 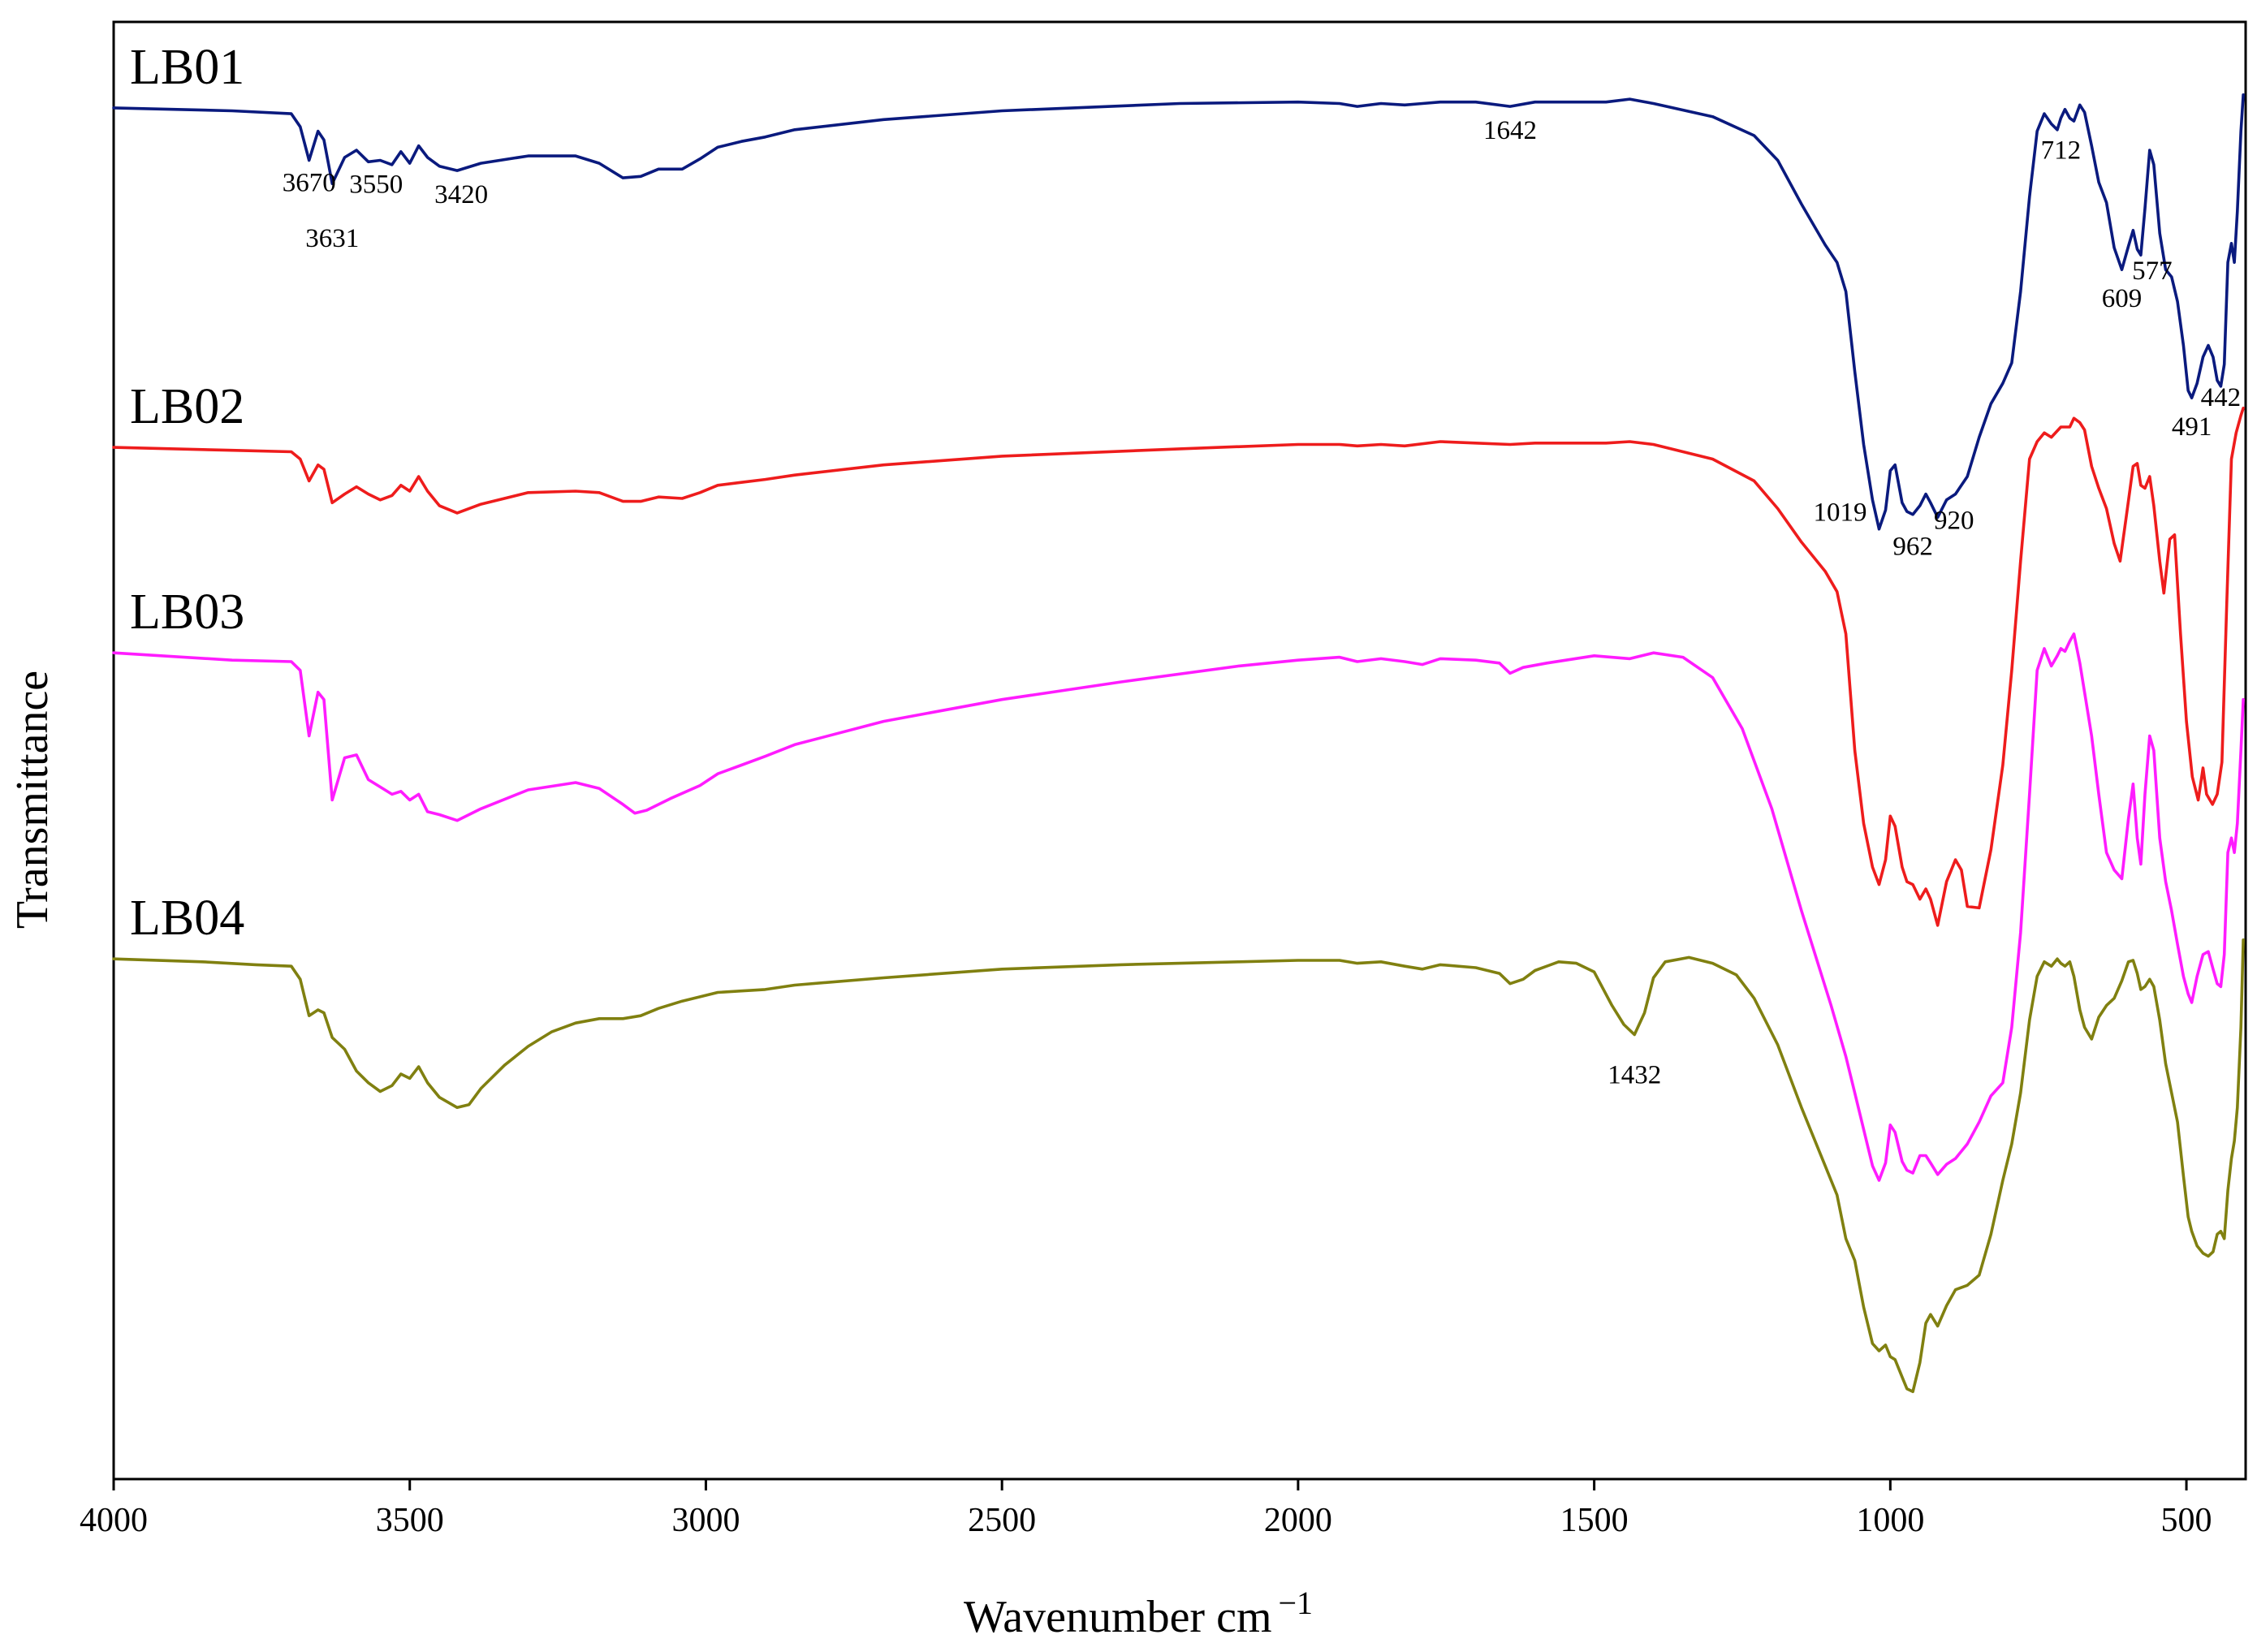 What do you see at coordinates (187, 493) in the screenshot?
I see `series-labels: LB01 LB02 LB03 LB04` at bounding box center [187, 493].